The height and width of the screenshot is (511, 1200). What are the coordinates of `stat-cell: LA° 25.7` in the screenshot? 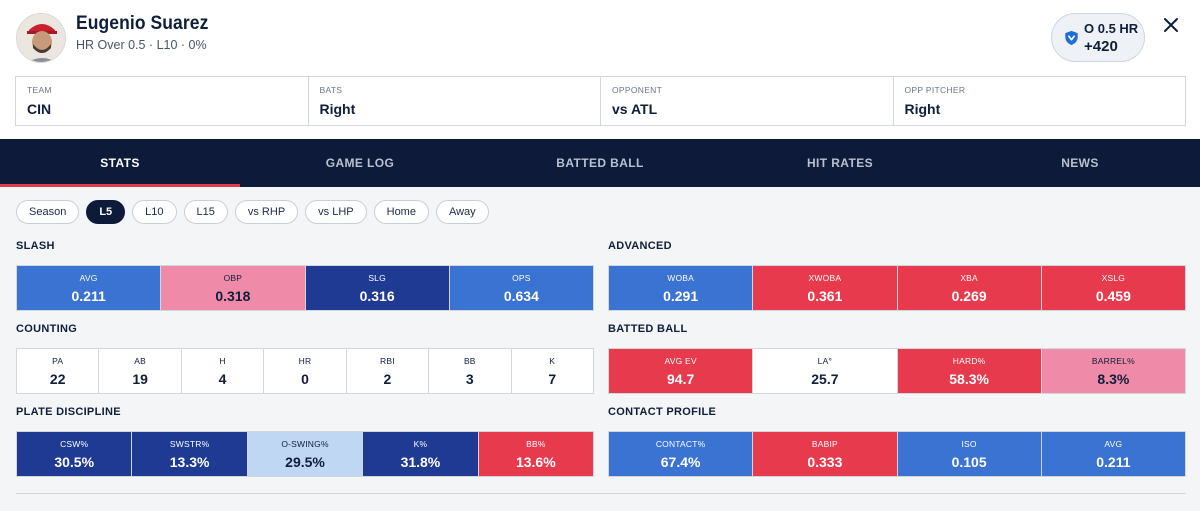 It's located at (825, 371).